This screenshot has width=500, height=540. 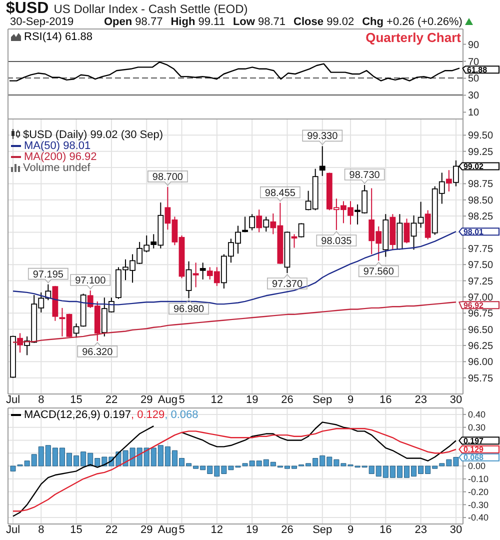 I want to click on chart-title: $USD, so click(x=27, y=8).